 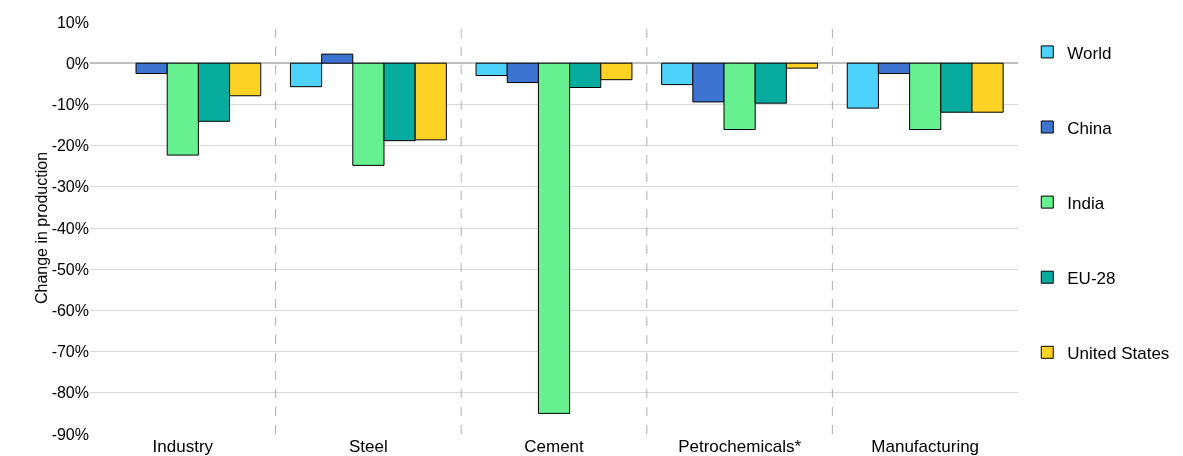 What do you see at coordinates (72, 22) in the screenshot?
I see `y-tick-label: 10%` at bounding box center [72, 22].